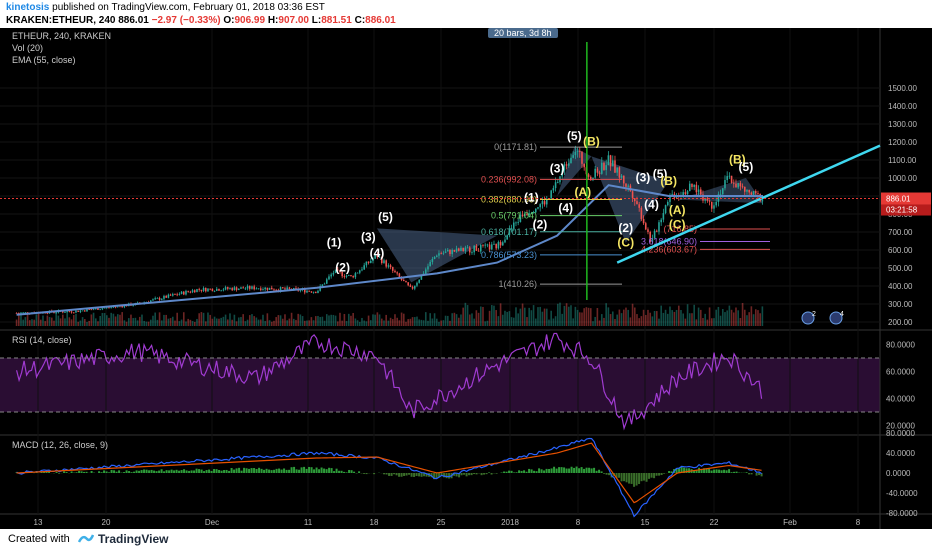  Describe the element at coordinates (374, 522) in the screenshot. I see `time-tick: 18` at that location.